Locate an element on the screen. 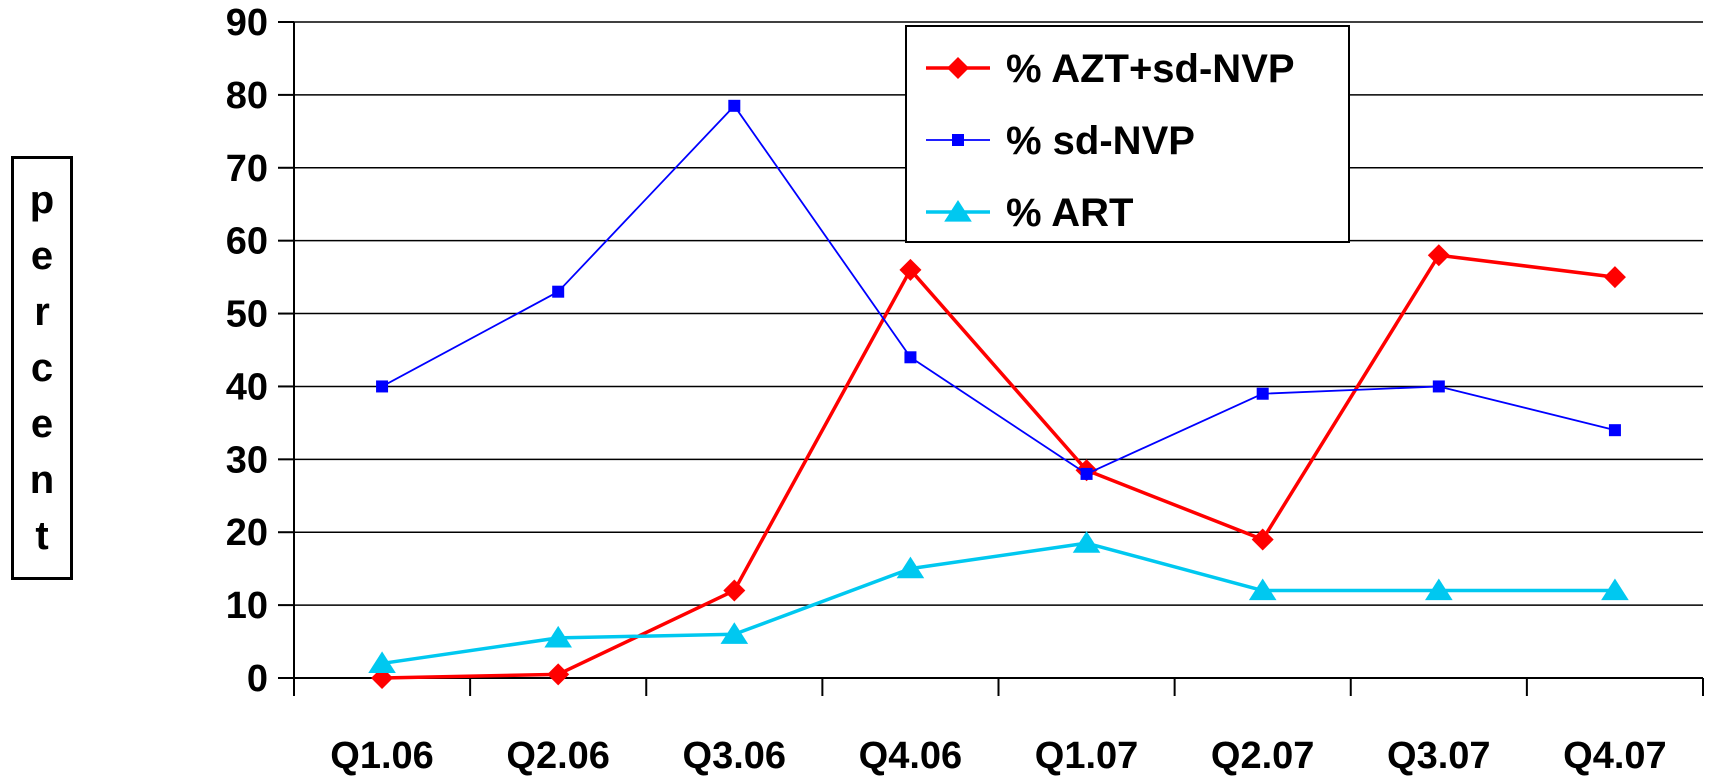 The image size is (1709, 778). x-tick-label: Q4.07 is located at coordinates (1615, 756).